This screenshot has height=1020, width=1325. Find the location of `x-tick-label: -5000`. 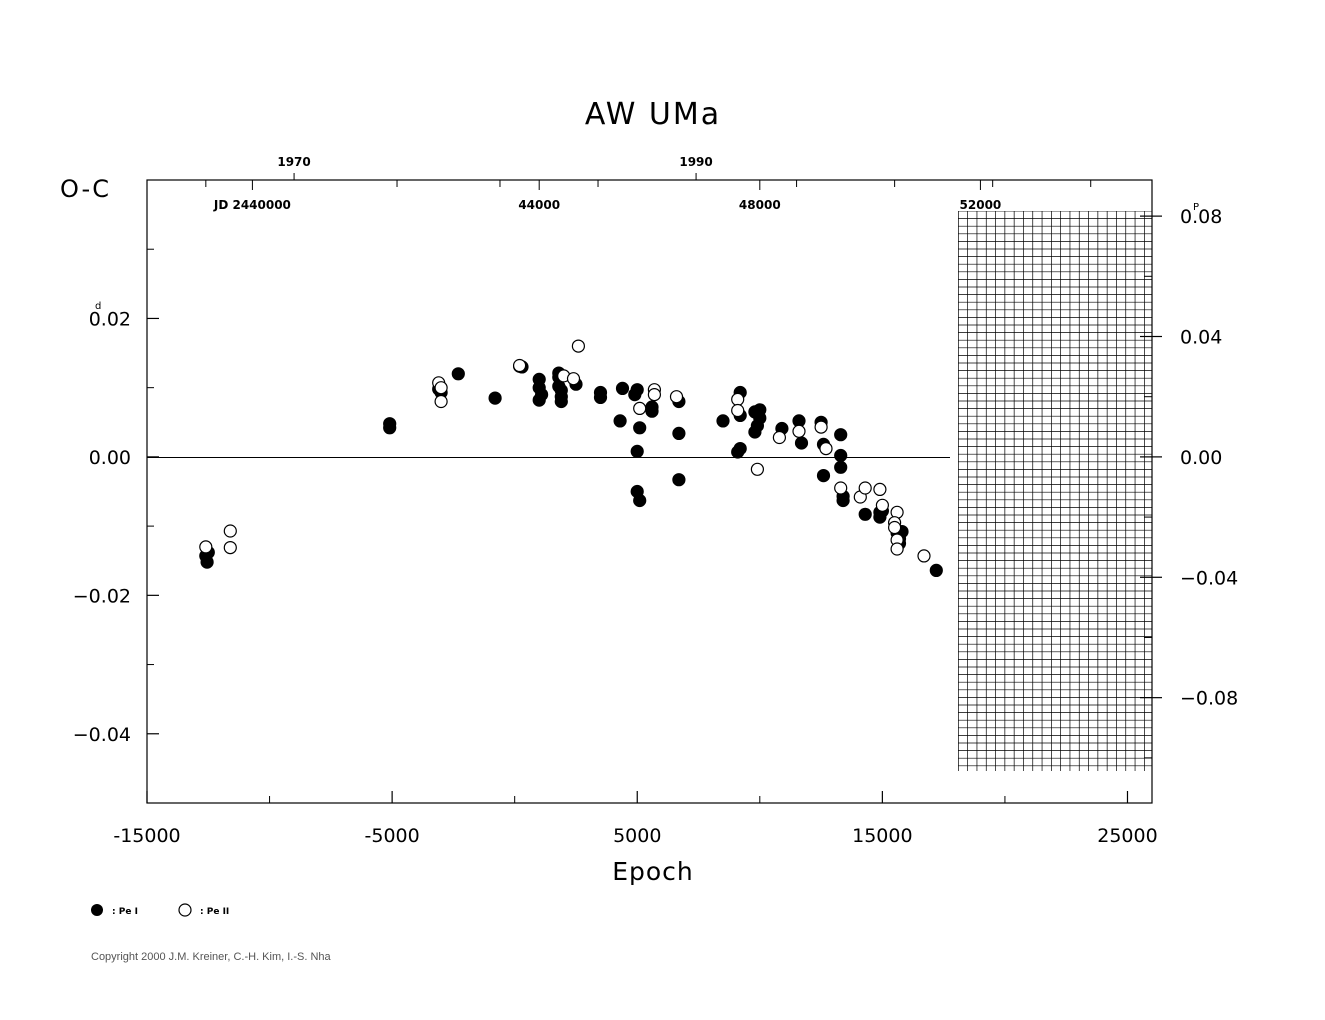

x-tick-label: -5000 is located at coordinates (392, 836).